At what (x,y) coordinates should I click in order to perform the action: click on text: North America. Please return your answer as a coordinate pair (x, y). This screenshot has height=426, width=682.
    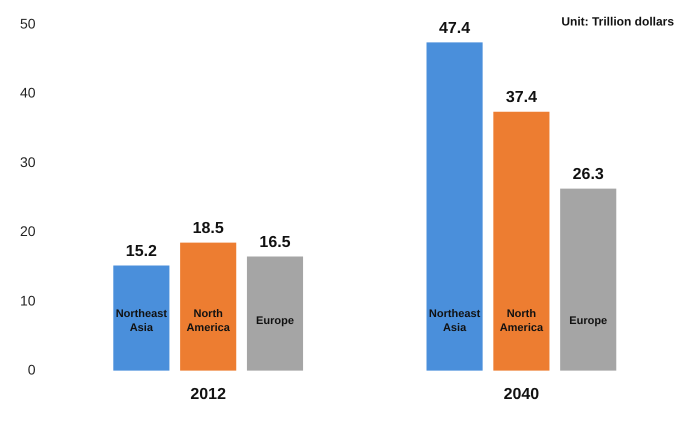
    Looking at the image, I should click on (208, 321).